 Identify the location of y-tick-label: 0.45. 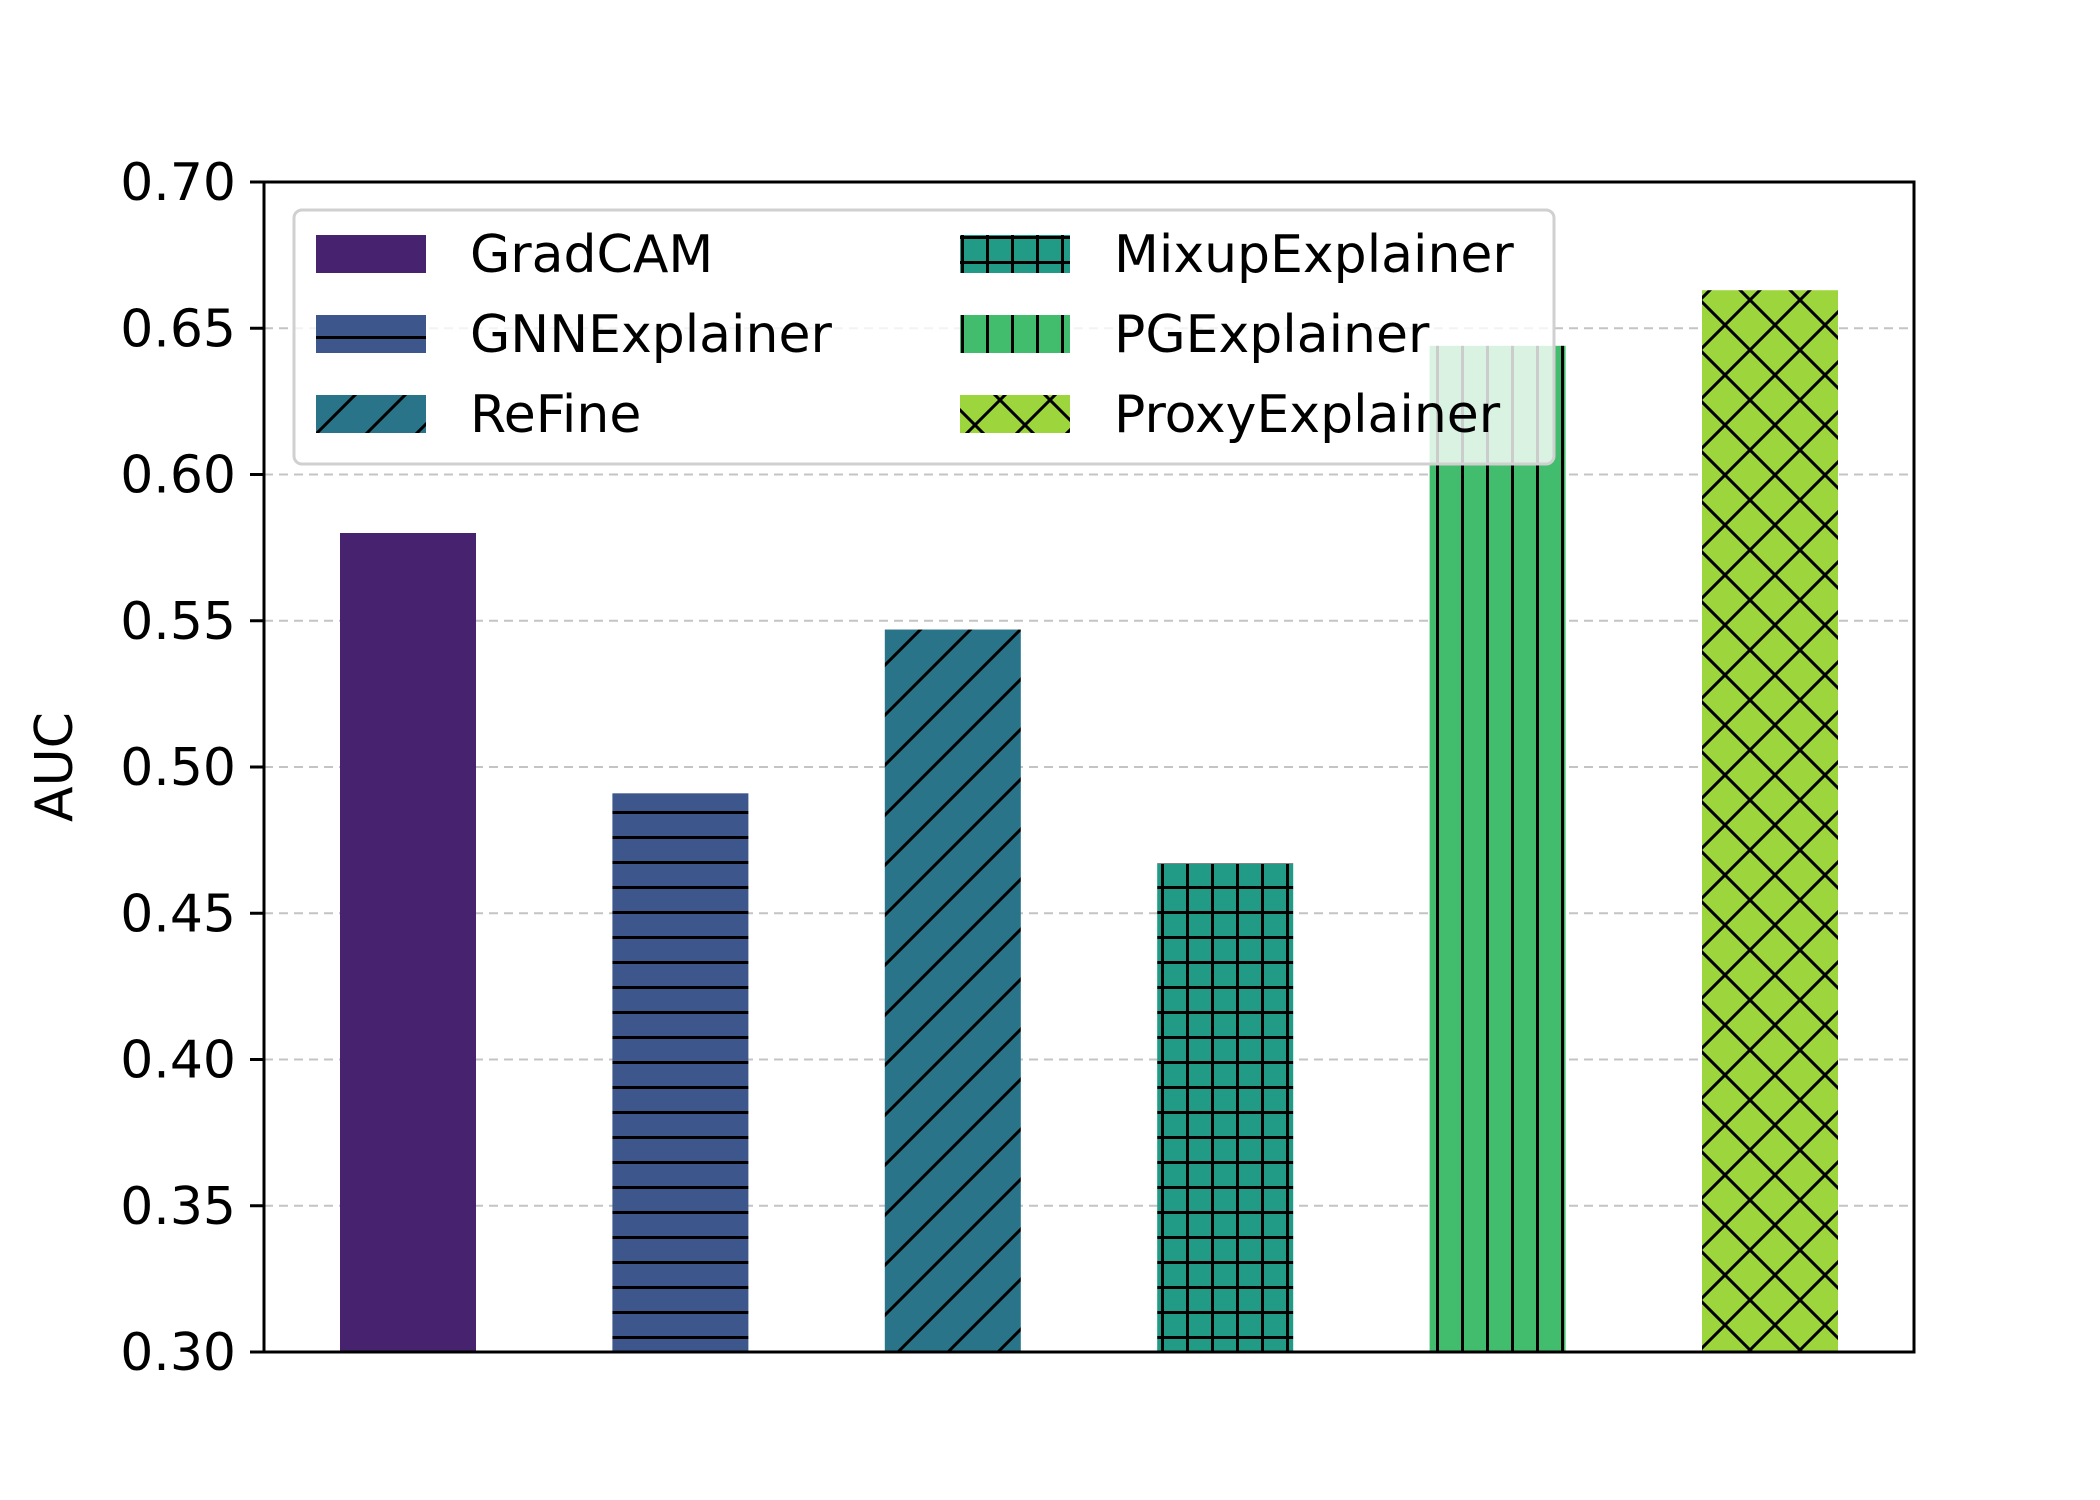
(178, 914).